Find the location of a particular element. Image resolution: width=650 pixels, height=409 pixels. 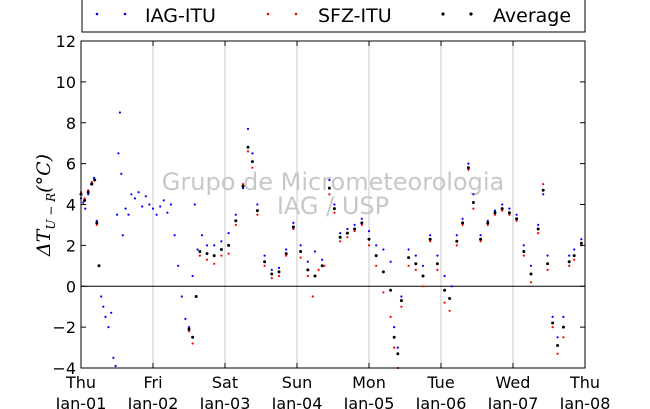

legend-label-average: Average is located at coordinates (532, 16).